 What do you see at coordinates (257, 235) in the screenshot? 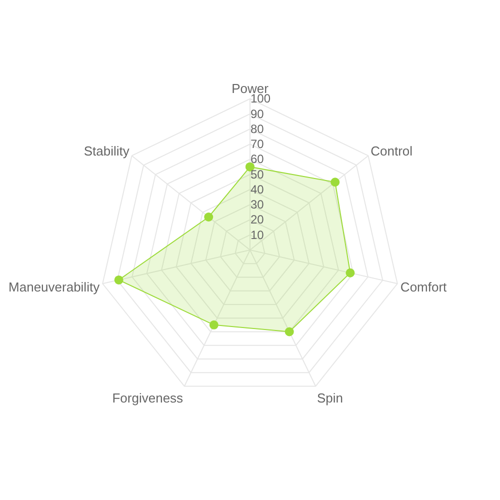
I see `y-tick-label: 10` at bounding box center [257, 235].